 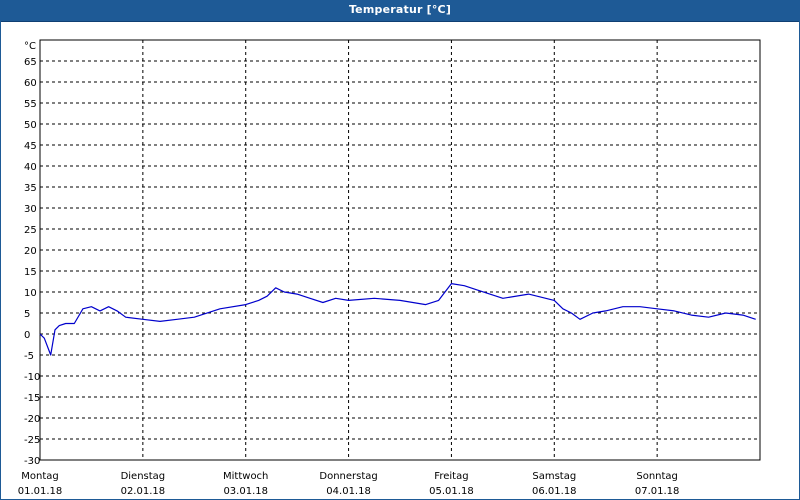 What do you see at coordinates (30, 272) in the screenshot?
I see `y-tick-label: 15` at bounding box center [30, 272].